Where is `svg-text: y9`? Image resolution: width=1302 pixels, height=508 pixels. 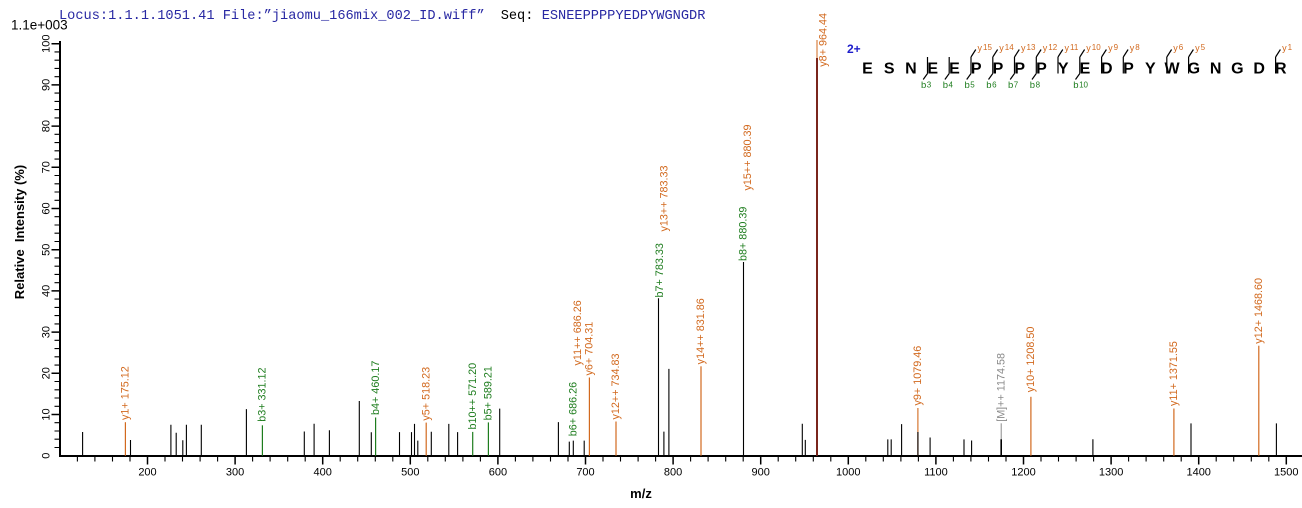
svg-text: y9 is located at coordinates (1113, 48).